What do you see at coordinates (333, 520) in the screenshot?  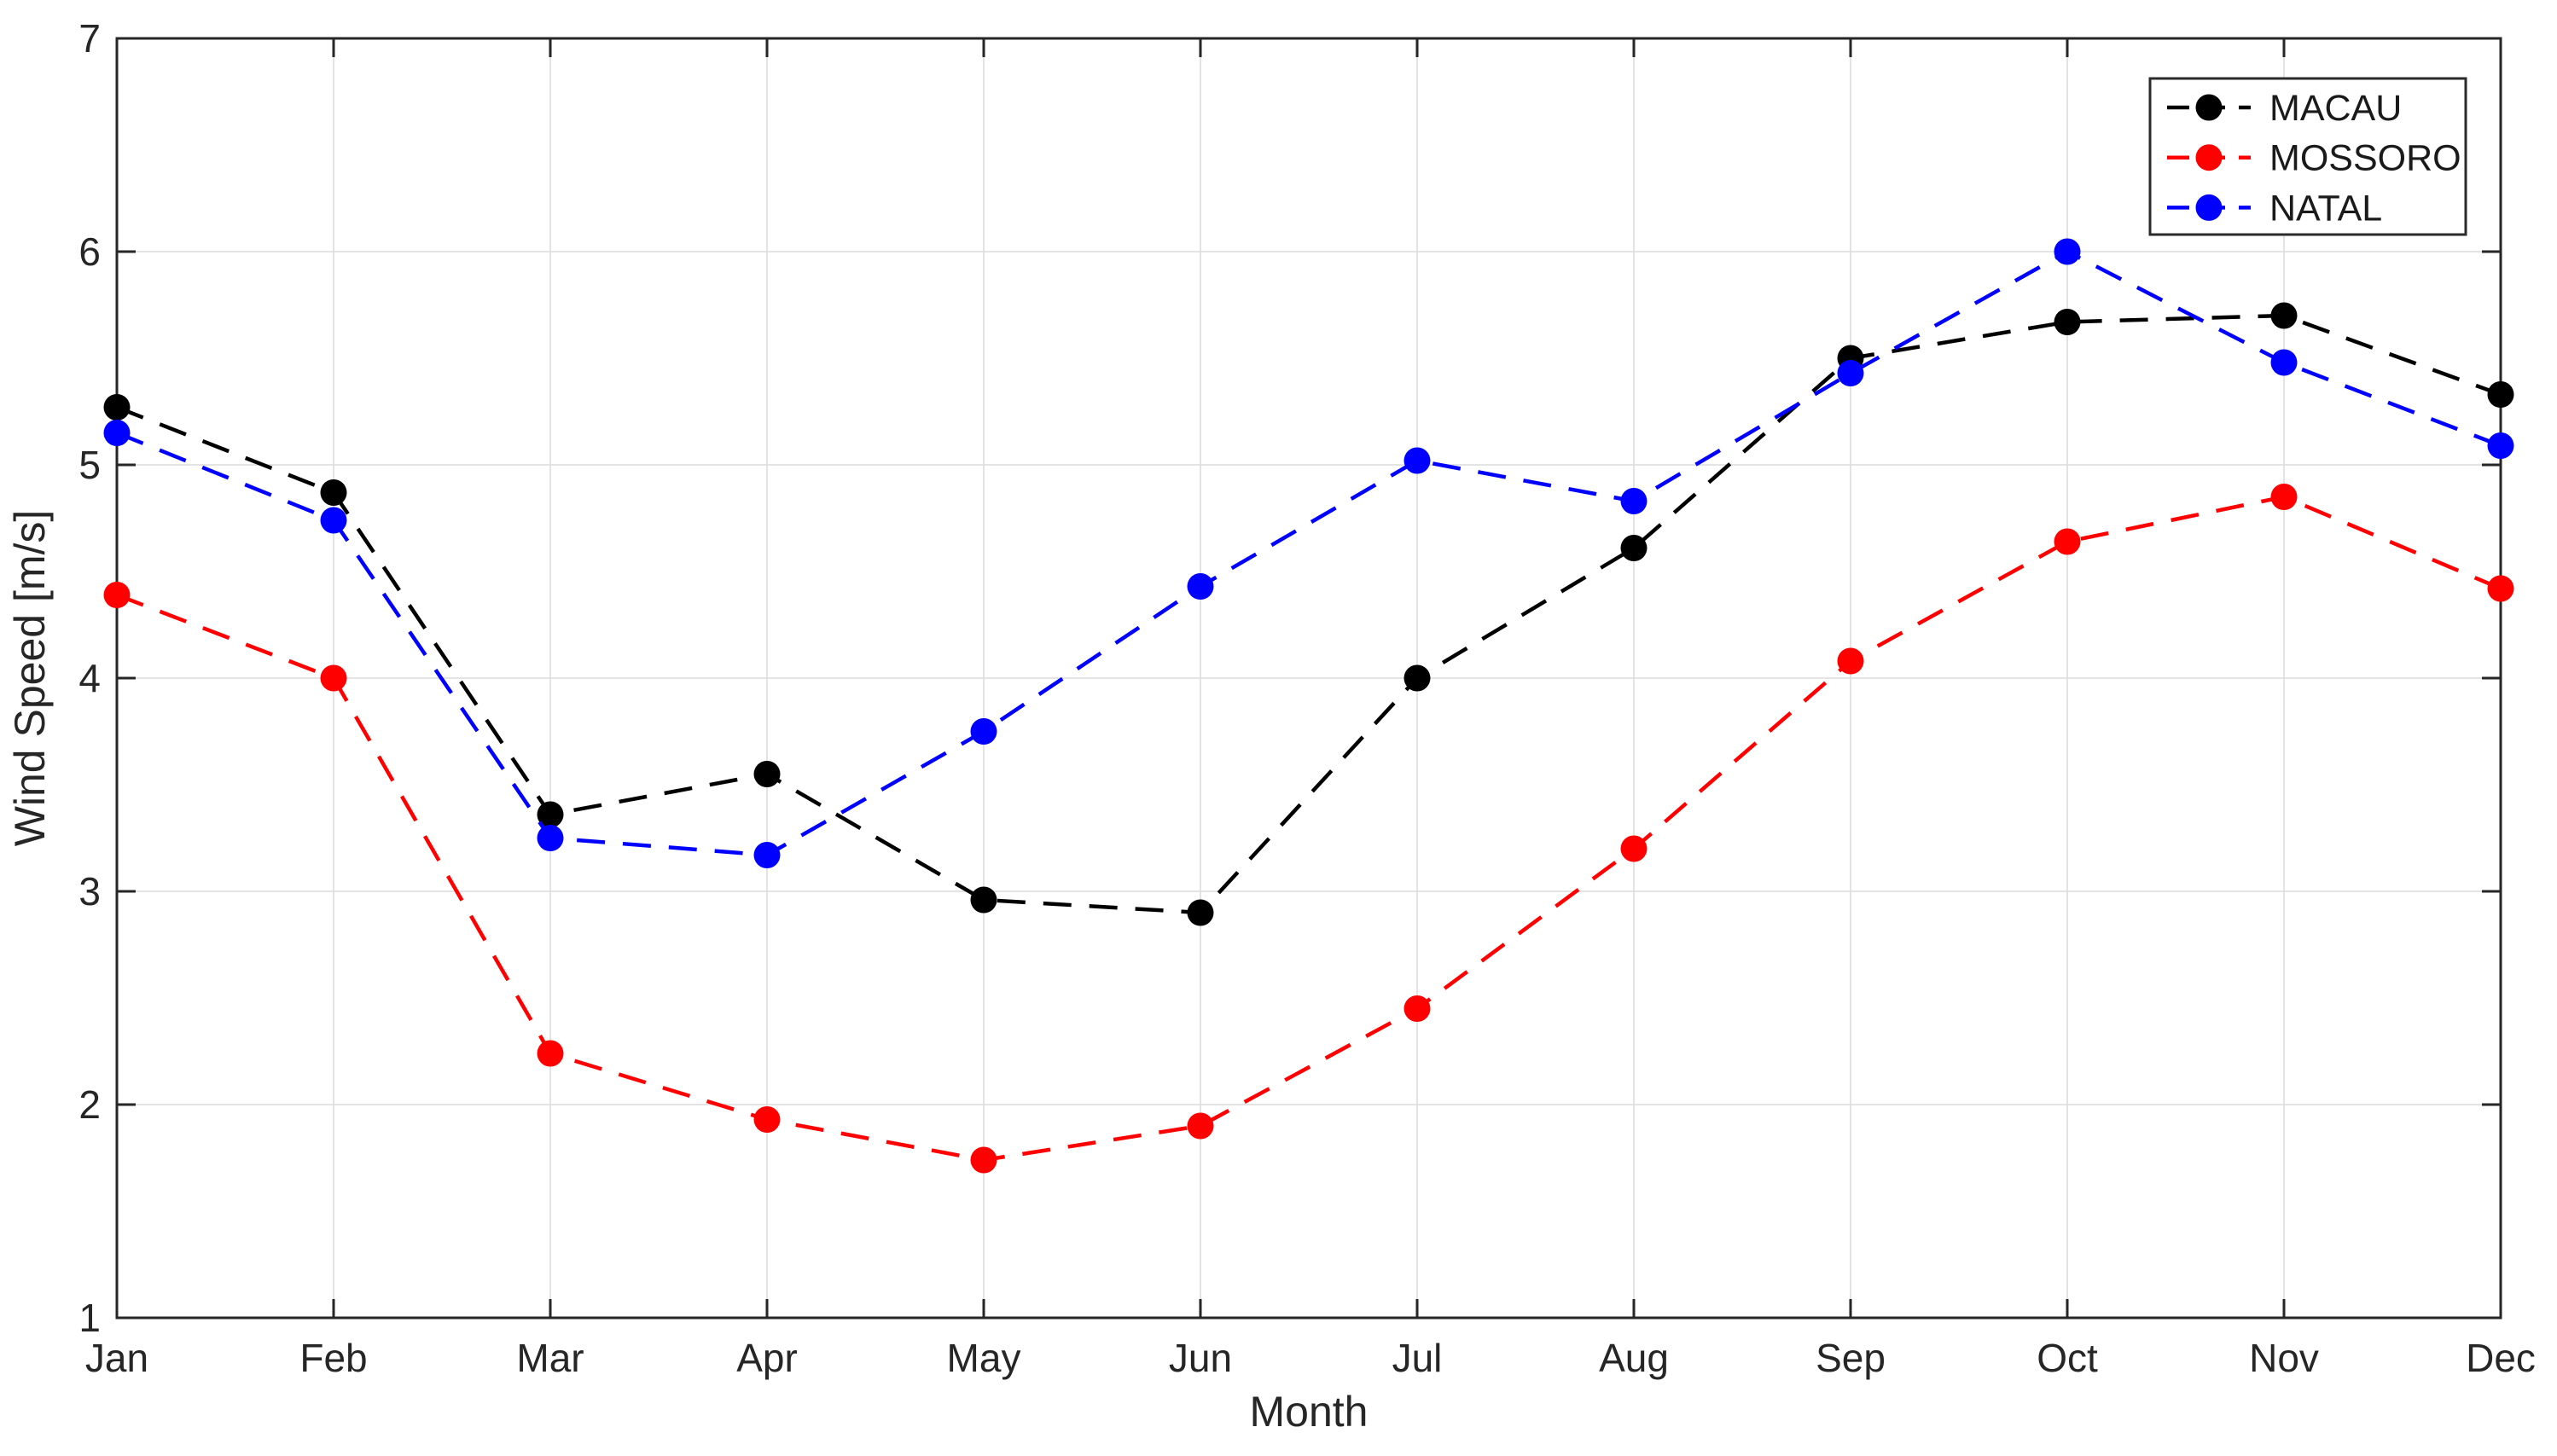 I see `data-point-natal-feb` at bounding box center [333, 520].